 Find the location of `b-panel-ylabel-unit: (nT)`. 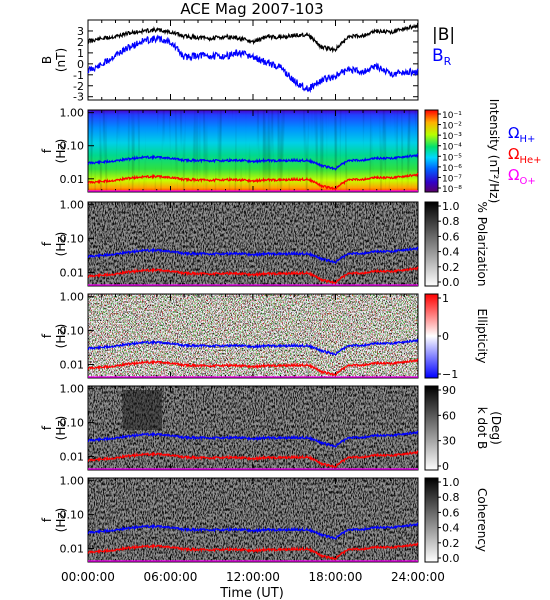

b-panel-ylabel-unit: (nT) is located at coordinates (61, 60).